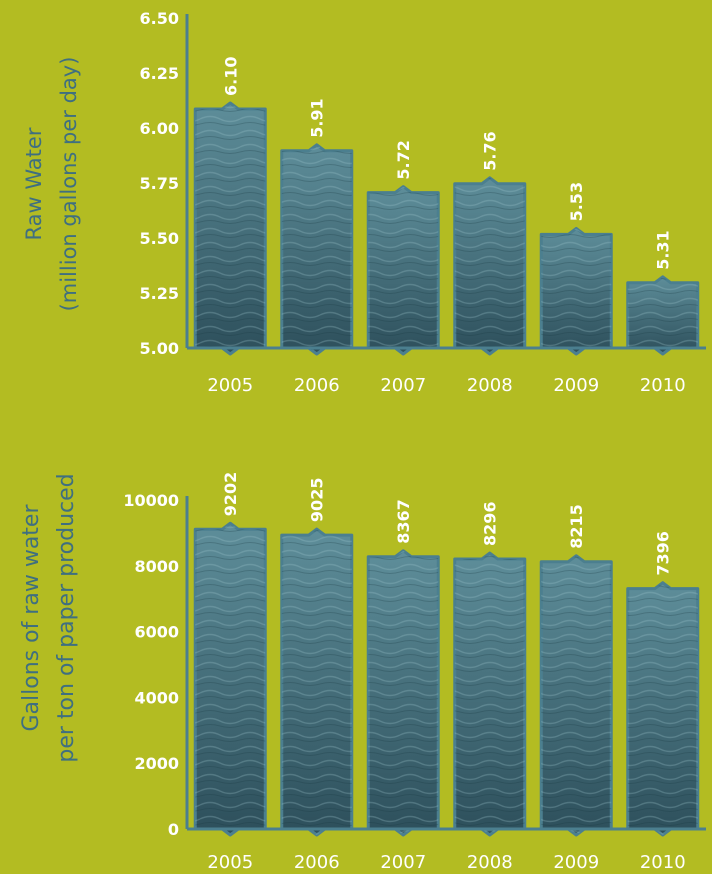 This screenshot has width=712, height=874. Describe the element at coordinates (490, 150) in the screenshot. I see `bar-value-label: 5.76` at that location.